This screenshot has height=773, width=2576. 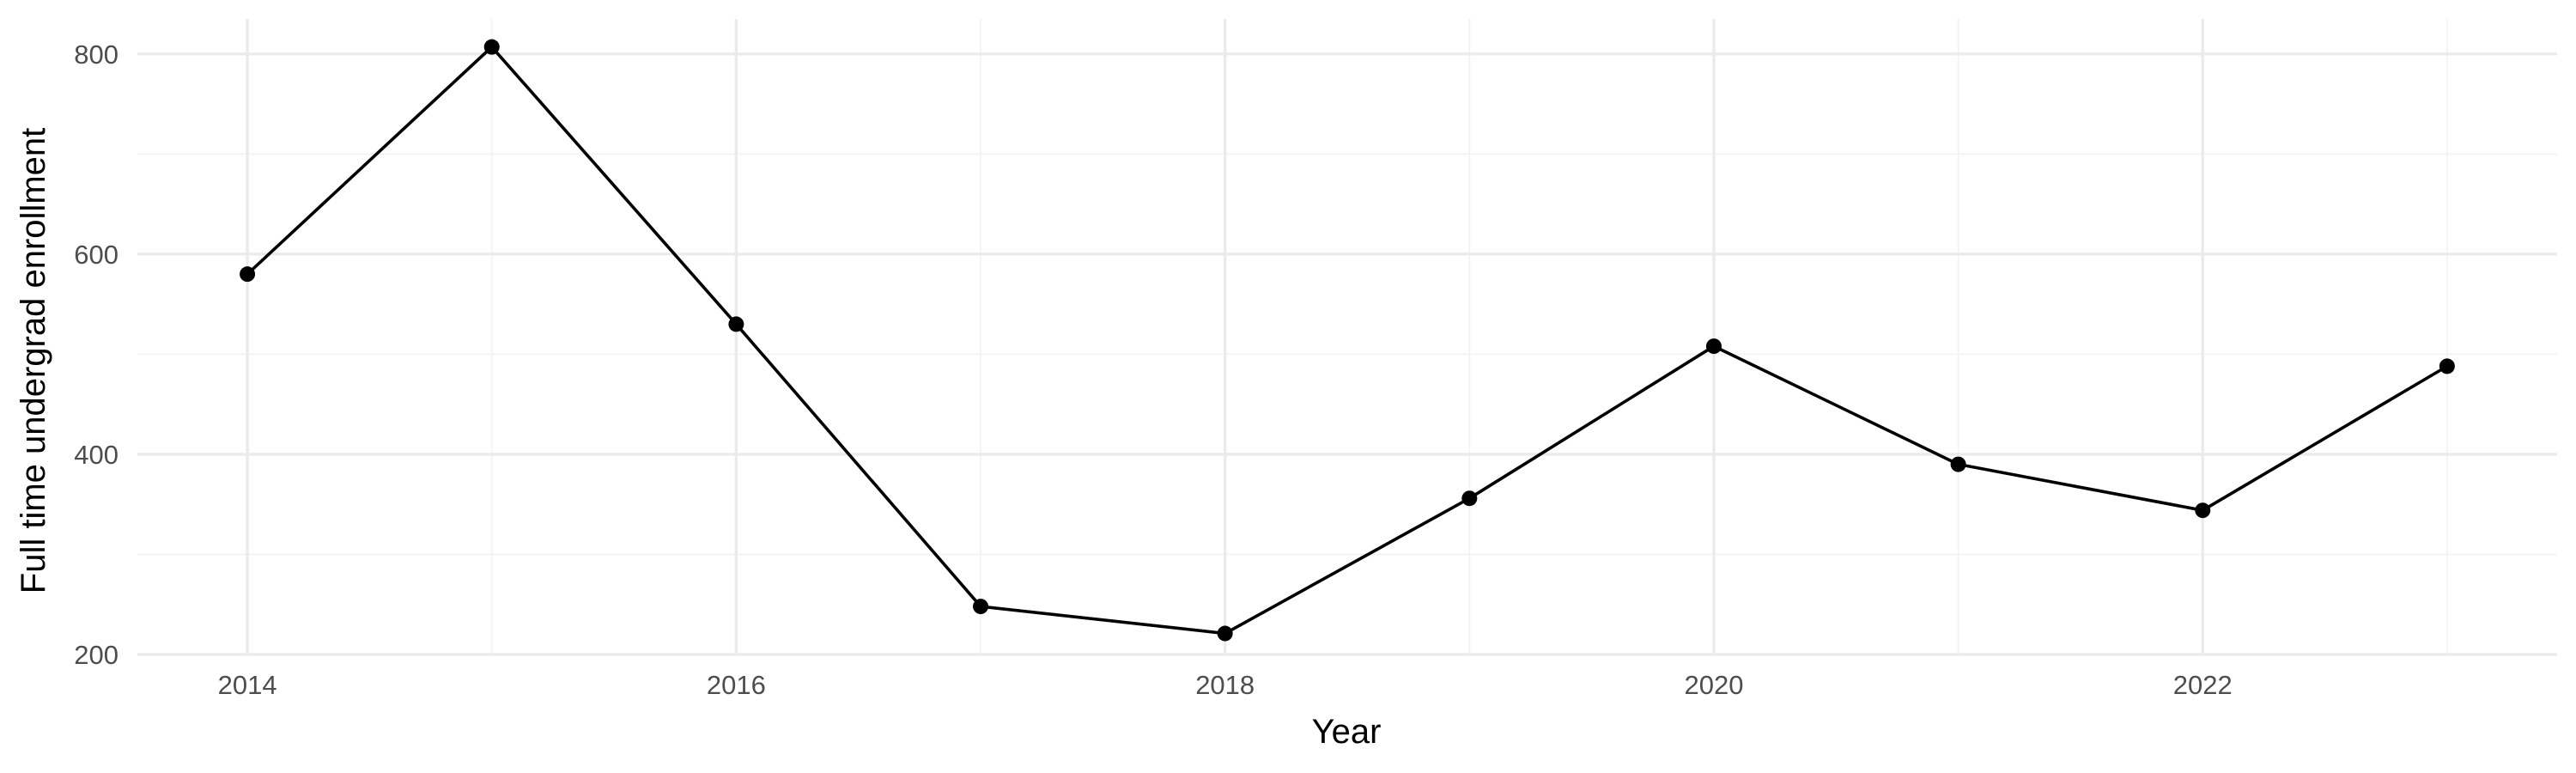 I want to click on y-tick-labels: 200 400 600 800, so click(x=96, y=355).